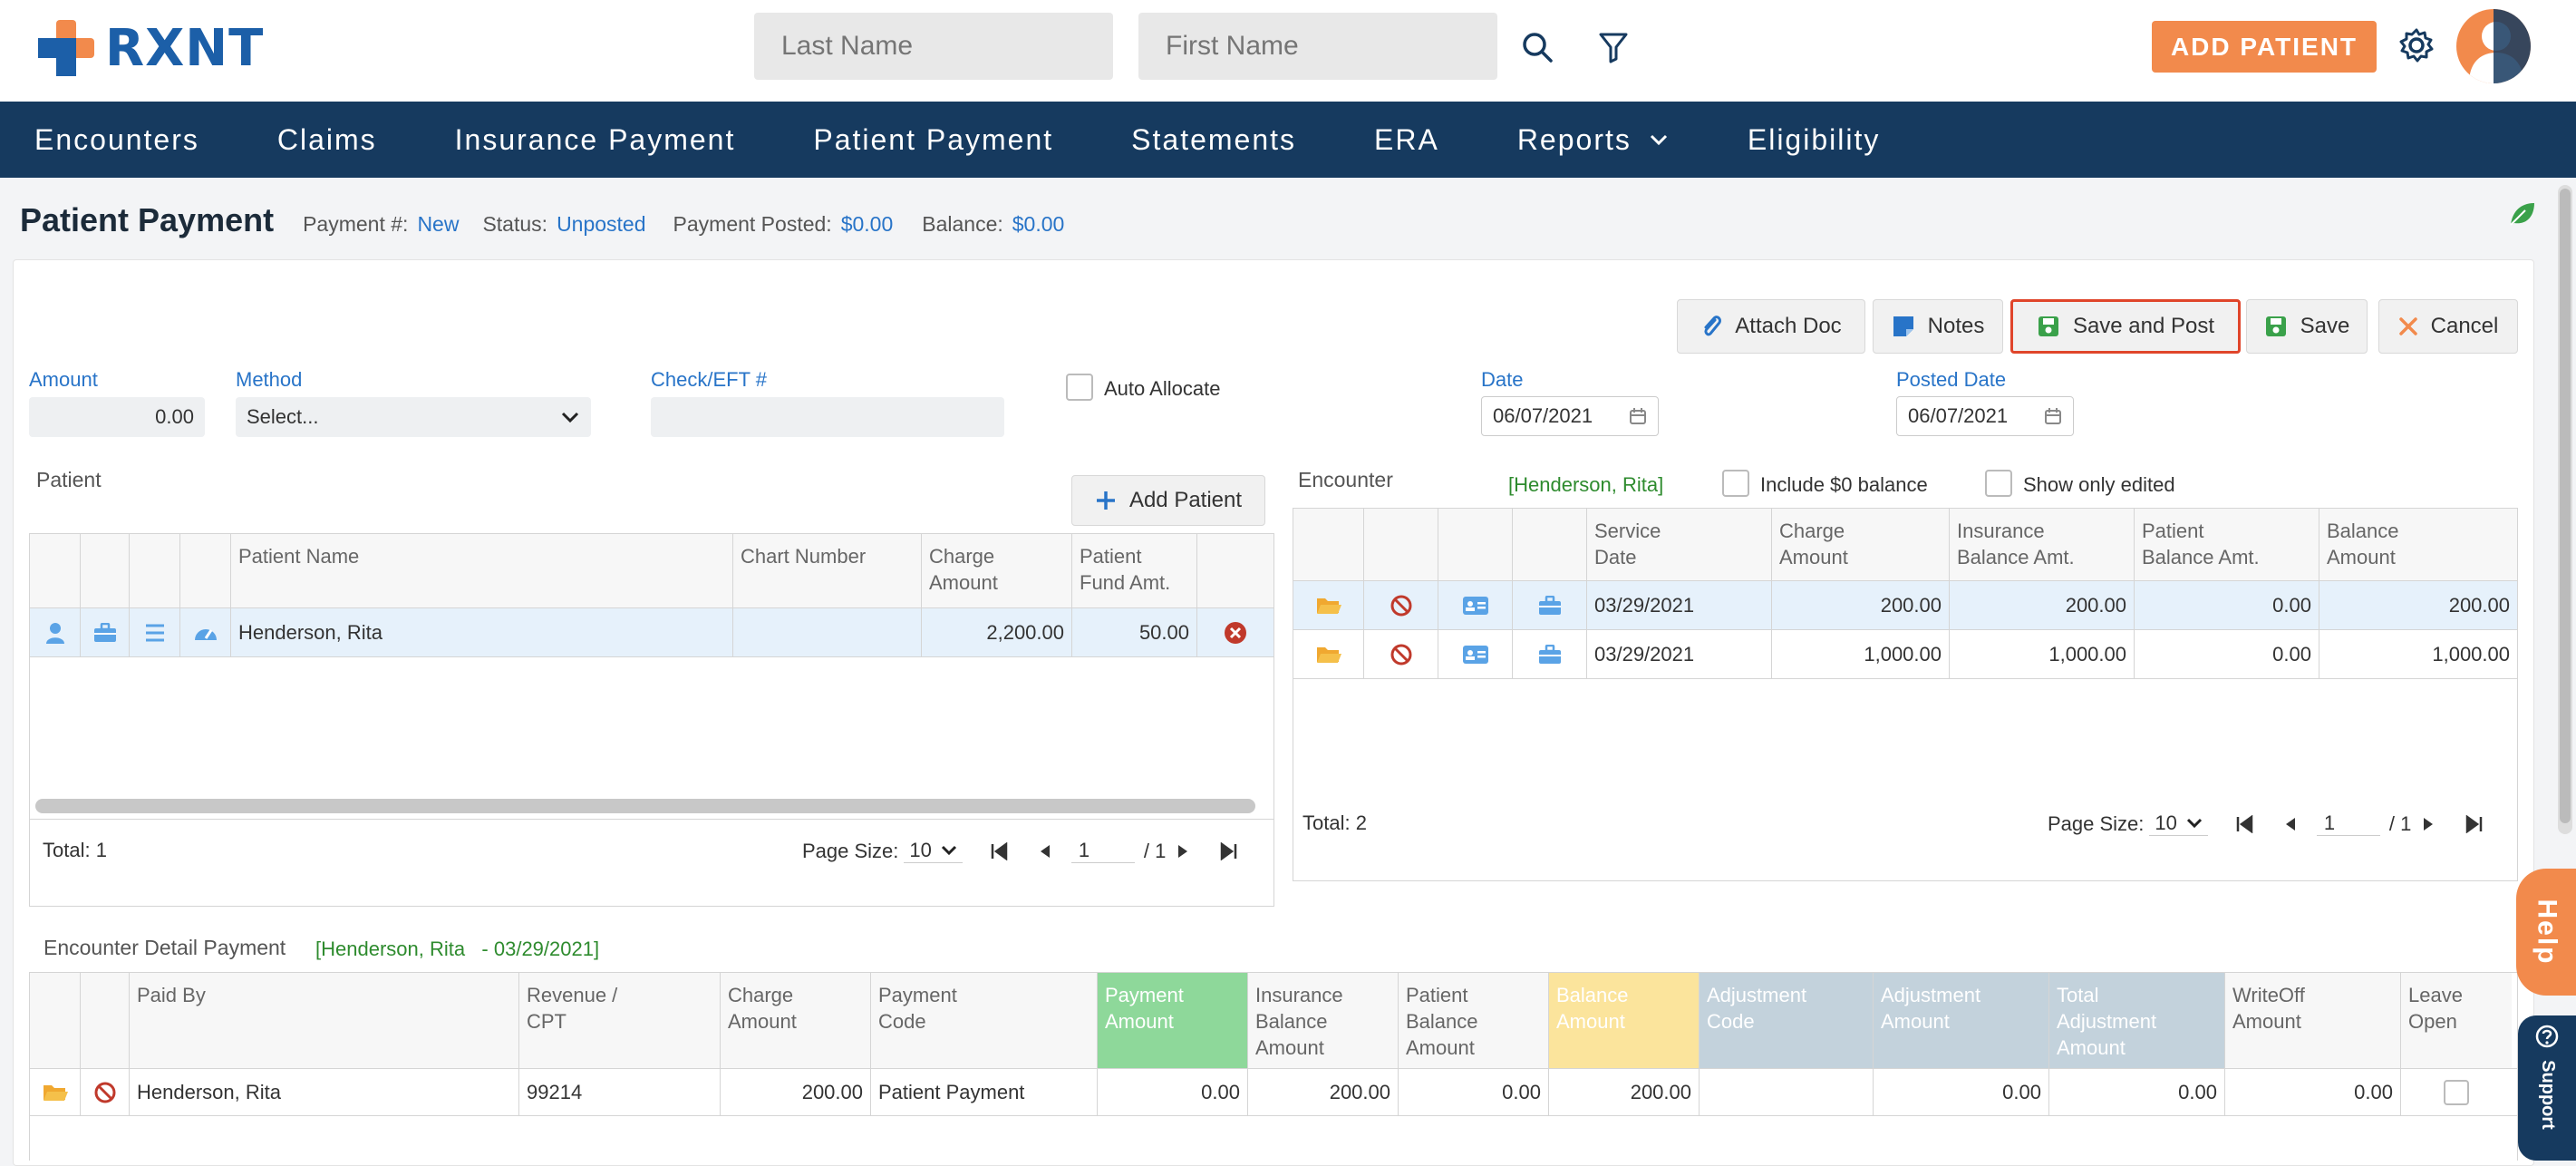 The width and height of the screenshot is (2576, 1166). I want to click on header-chart-number: Chart Number, so click(827, 570).